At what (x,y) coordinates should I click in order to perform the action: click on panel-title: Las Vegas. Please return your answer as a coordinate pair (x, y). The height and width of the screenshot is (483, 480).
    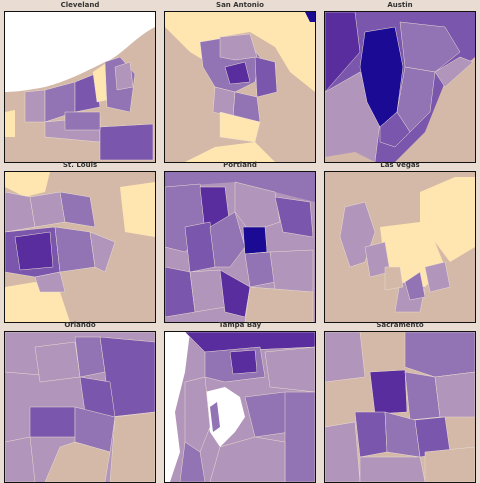
    Looking at the image, I should click on (400, 165).